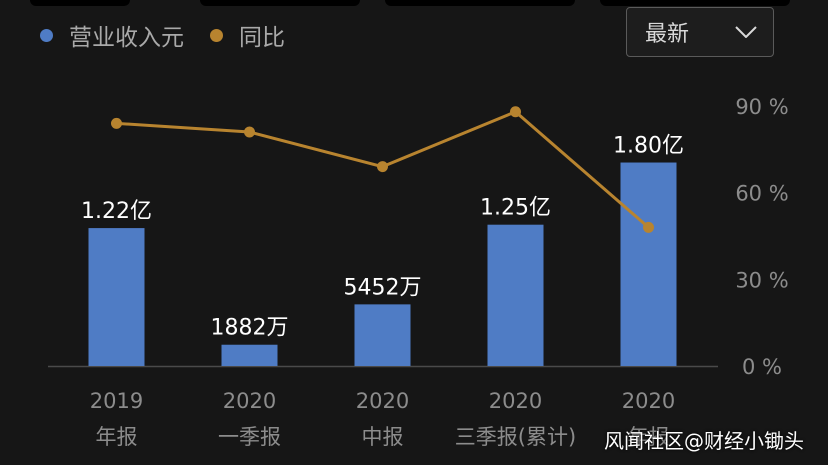 This screenshot has height=465, width=828. What do you see at coordinates (383, 287) in the screenshot?
I see `bar-value-label: 5452万` at bounding box center [383, 287].